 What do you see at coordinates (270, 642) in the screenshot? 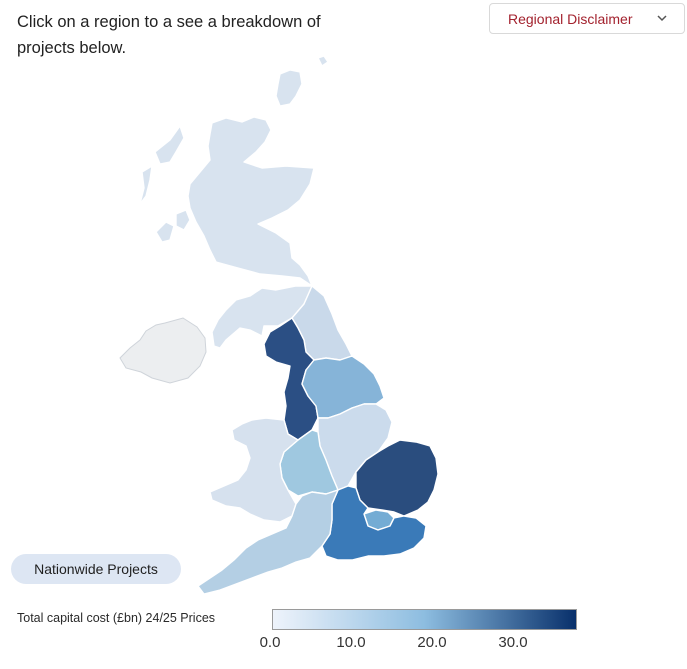
I see `legend-tick-0: 0.0` at bounding box center [270, 642].